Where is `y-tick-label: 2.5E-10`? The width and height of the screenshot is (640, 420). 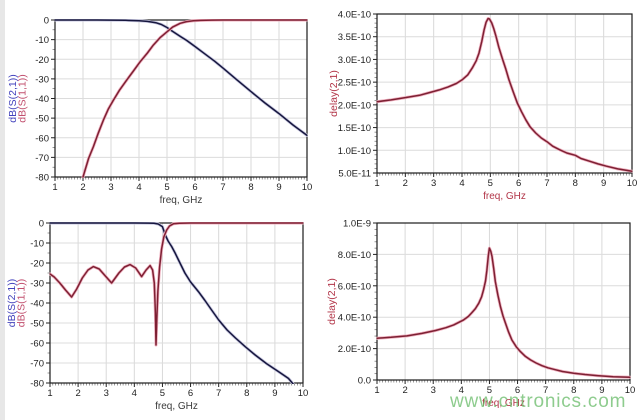
y-tick-label: 2.5E-10 is located at coordinates (354, 83).